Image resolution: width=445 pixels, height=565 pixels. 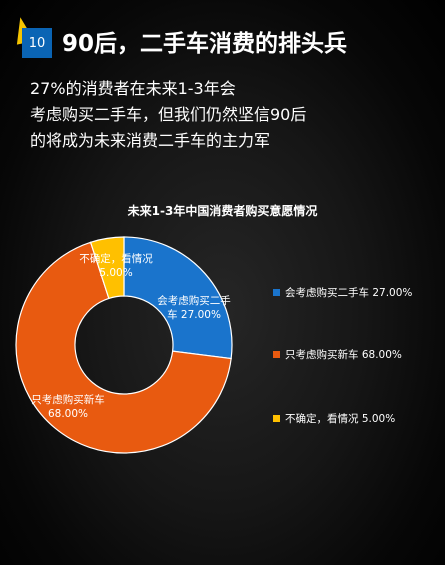 What do you see at coordinates (222, 211) in the screenshot?
I see `chart-title: 未来1-3年中国消费者购买意愿情况` at bounding box center [222, 211].